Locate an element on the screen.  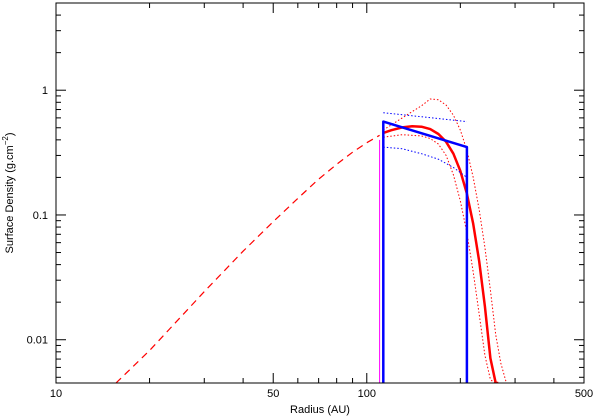
y-tick-label: 0.1 is located at coordinates (40, 216).